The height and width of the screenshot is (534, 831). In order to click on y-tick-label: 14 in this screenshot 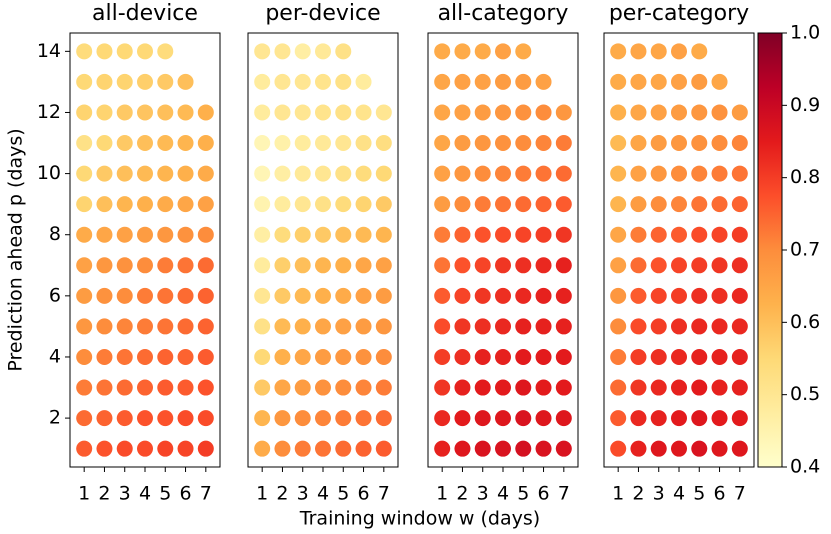, I will do `click(49, 51)`.